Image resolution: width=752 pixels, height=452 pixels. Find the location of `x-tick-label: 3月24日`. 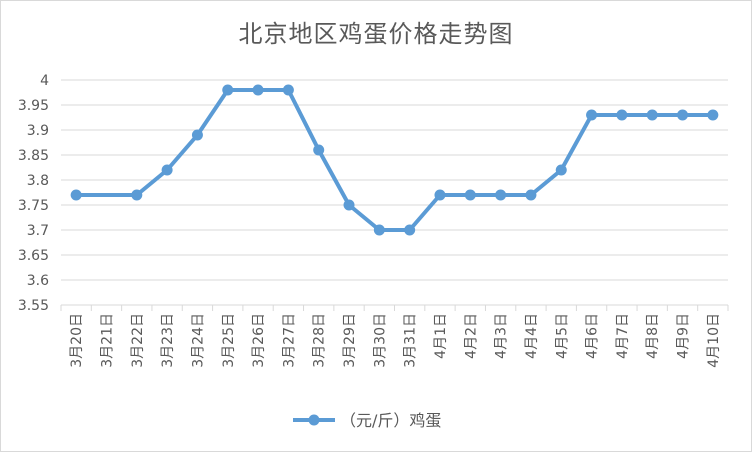

x-tick-label: 3月24日 is located at coordinates (198, 340).